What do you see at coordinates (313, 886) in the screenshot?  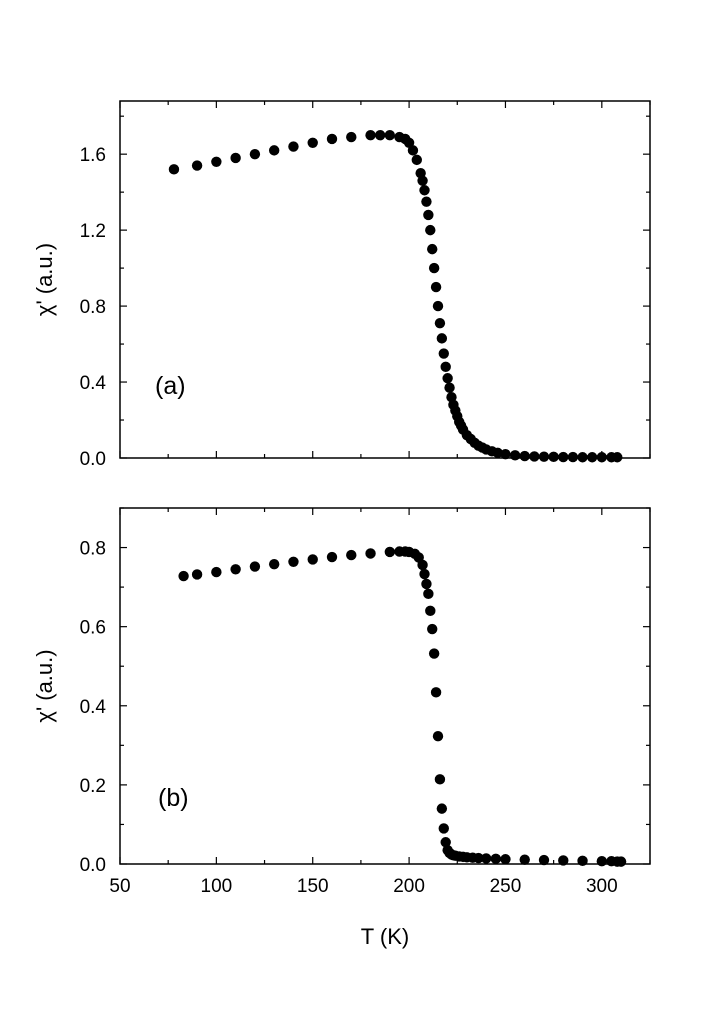 I see `panel-b-x-tick-label: 150` at bounding box center [313, 886].